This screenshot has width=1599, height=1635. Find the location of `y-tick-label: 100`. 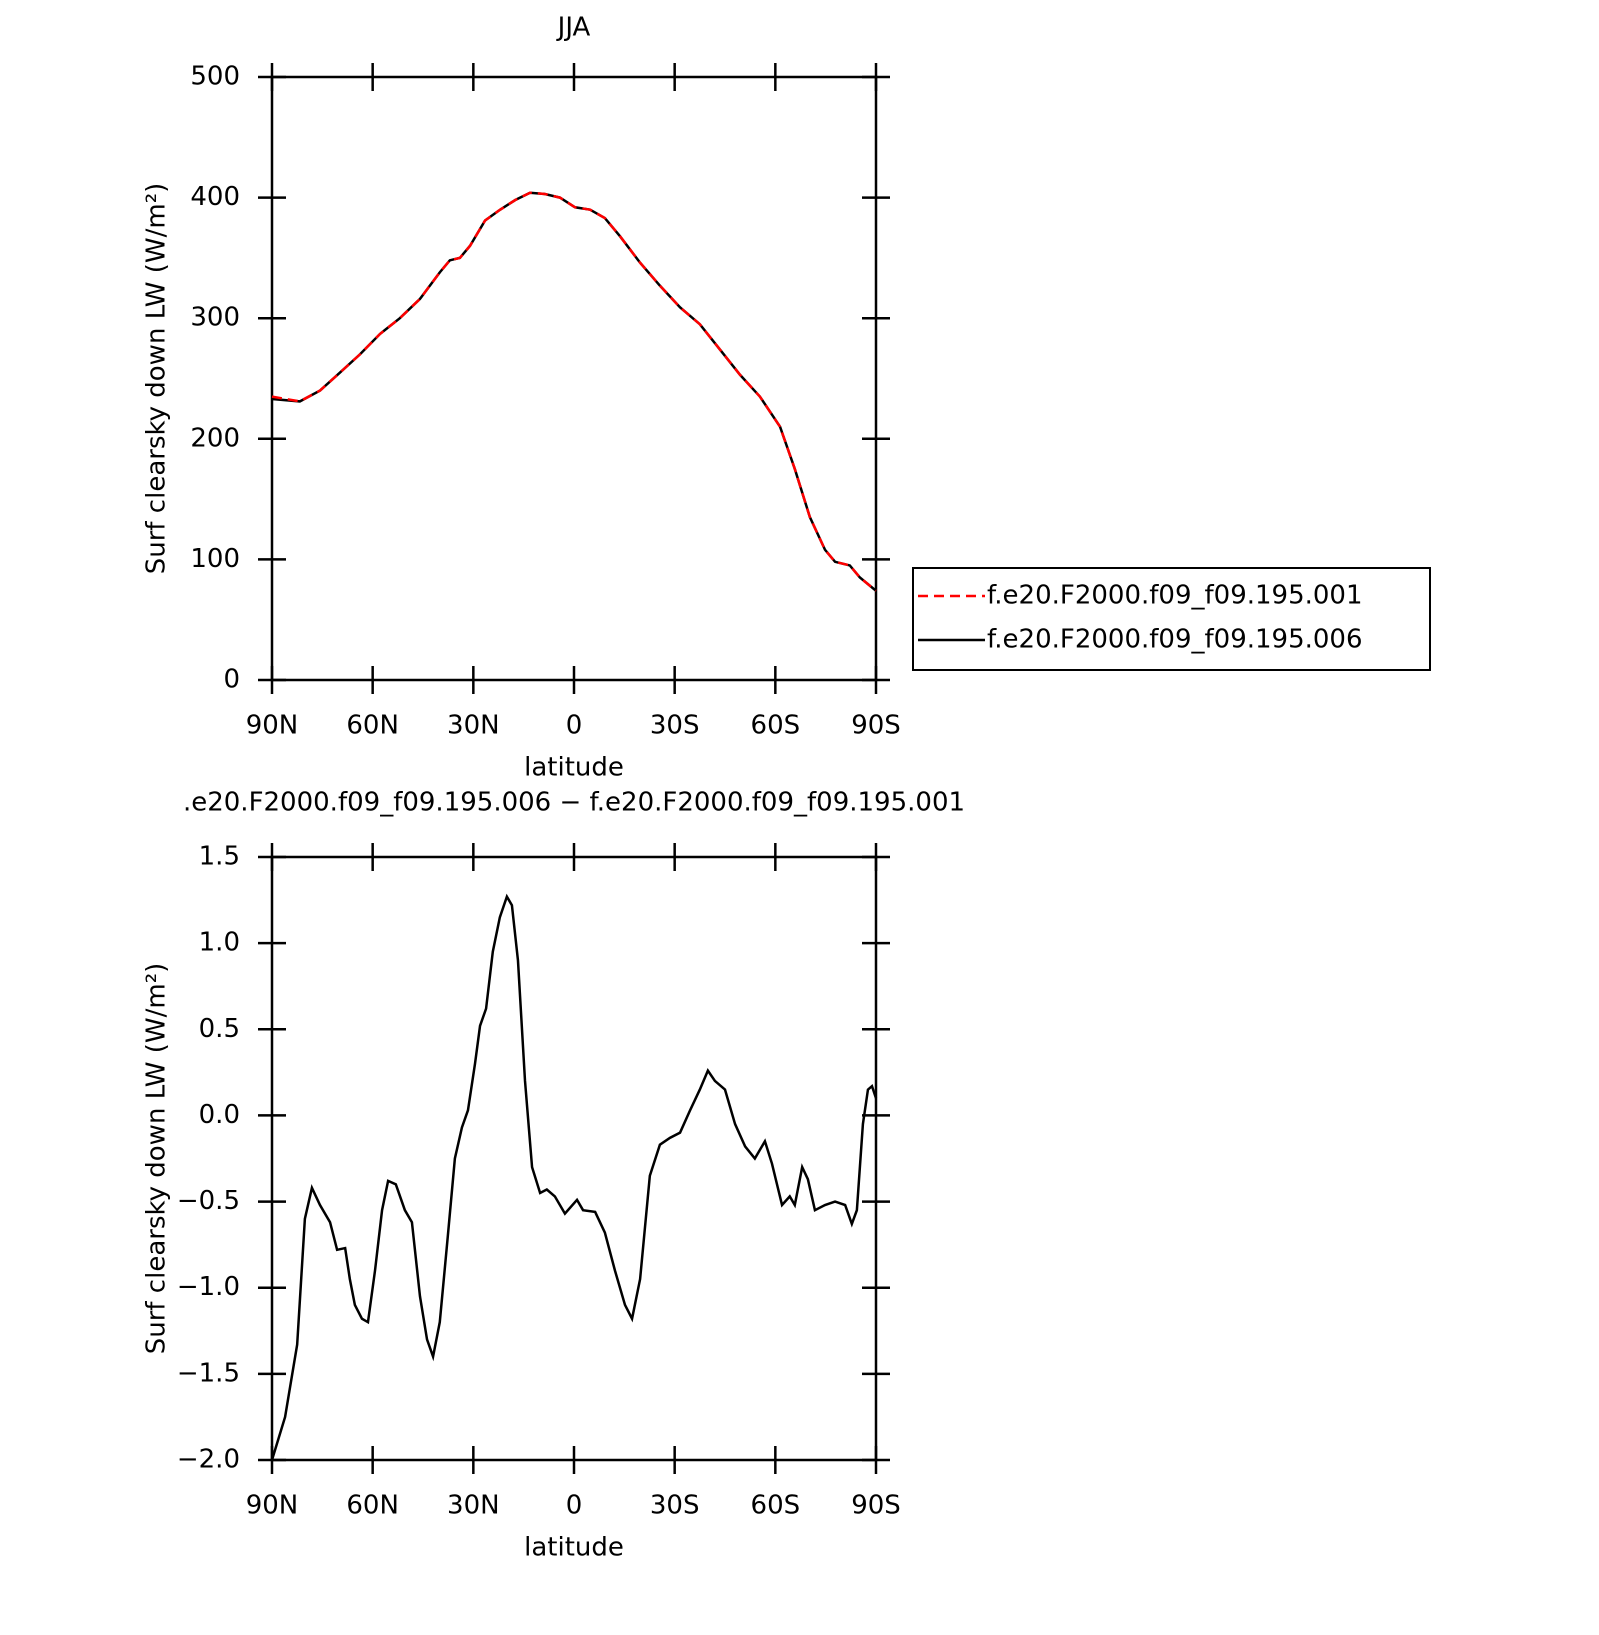

y-tick-label: 100 is located at coordinates (215, 559).